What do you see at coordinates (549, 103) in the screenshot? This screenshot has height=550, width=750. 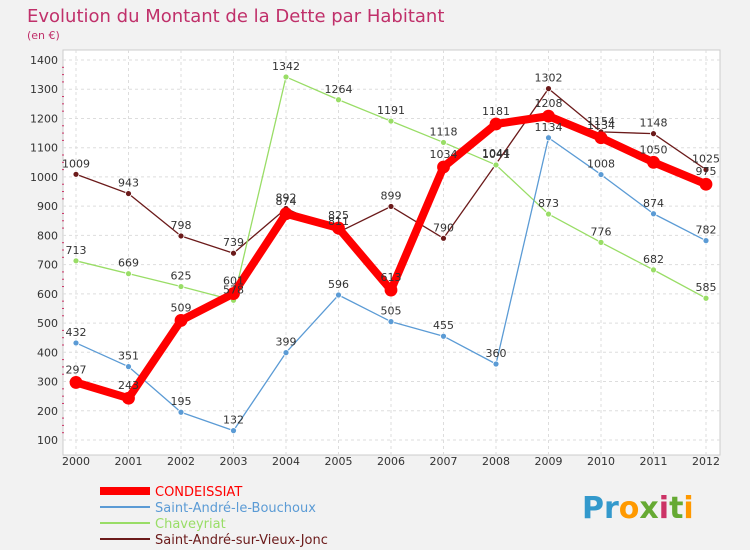 I see `data-label: 1208` at bounding box center [549, 103].